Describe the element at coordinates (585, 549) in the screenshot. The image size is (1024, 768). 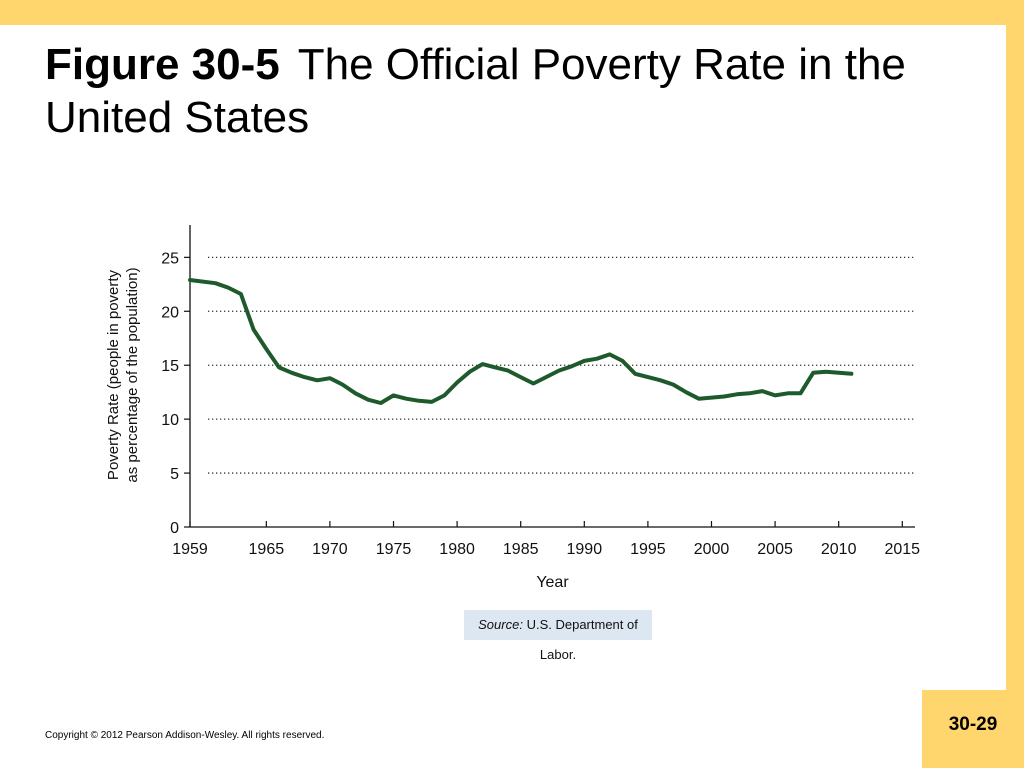
I see `x-tick-label: 1990` at that location.